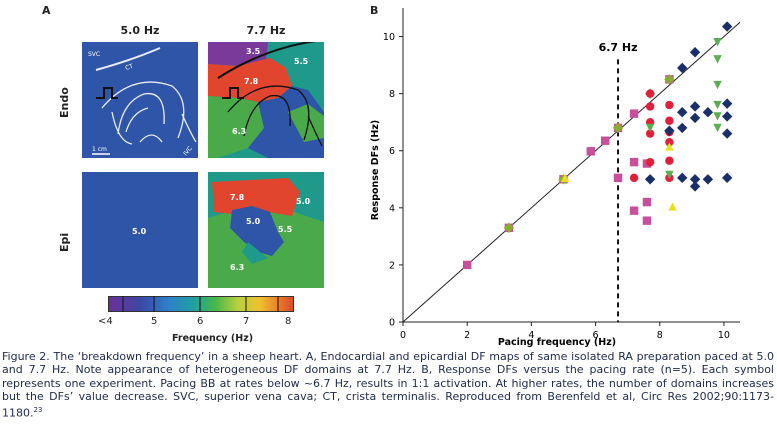  What do you see at coordinates (140, 100) in the screenshot?
I see `map-endo-5hz: SVC CT 1 cm IVC` at bounding box center [140, 100].